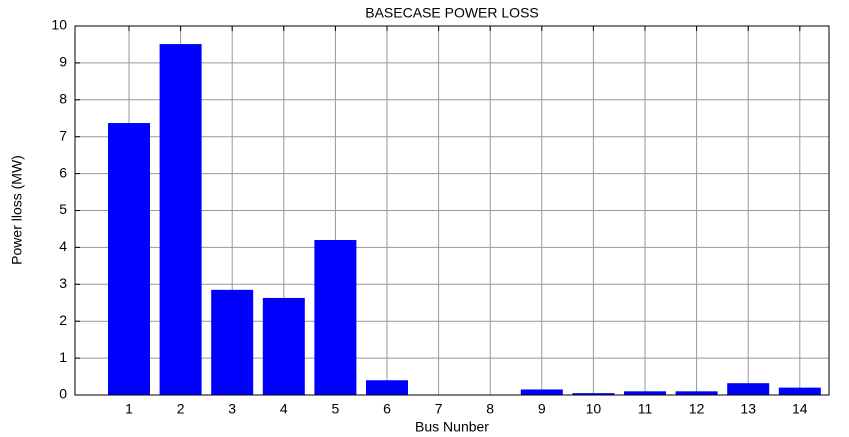  Describe the element at coordinates (594, 409) in the screenshot. I see `x-tick-label: 10` at that location.